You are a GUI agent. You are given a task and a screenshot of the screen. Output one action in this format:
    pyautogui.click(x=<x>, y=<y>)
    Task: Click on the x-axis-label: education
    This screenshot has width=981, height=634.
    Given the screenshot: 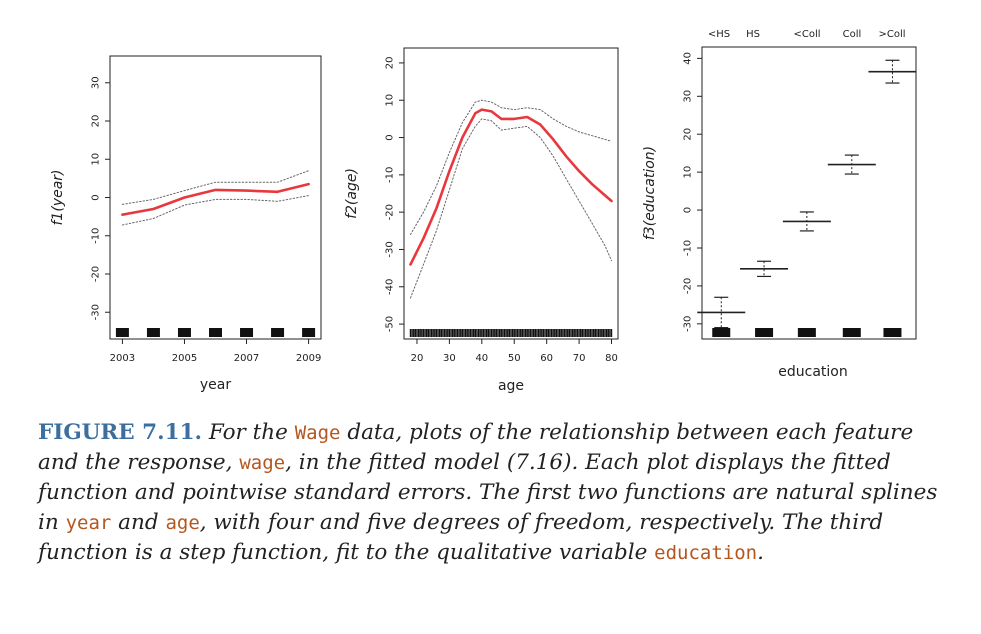 What is the action you would take?
    pyautogui.click(x=812, y=372)
    